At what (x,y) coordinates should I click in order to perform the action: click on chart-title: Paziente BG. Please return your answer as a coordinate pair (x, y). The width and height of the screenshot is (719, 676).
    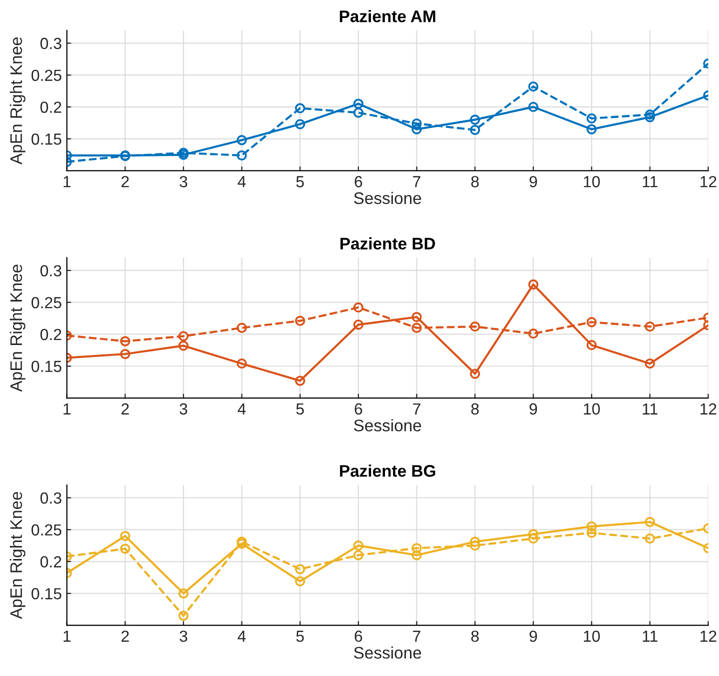
    Looking at the image, I should click on (388, 470).